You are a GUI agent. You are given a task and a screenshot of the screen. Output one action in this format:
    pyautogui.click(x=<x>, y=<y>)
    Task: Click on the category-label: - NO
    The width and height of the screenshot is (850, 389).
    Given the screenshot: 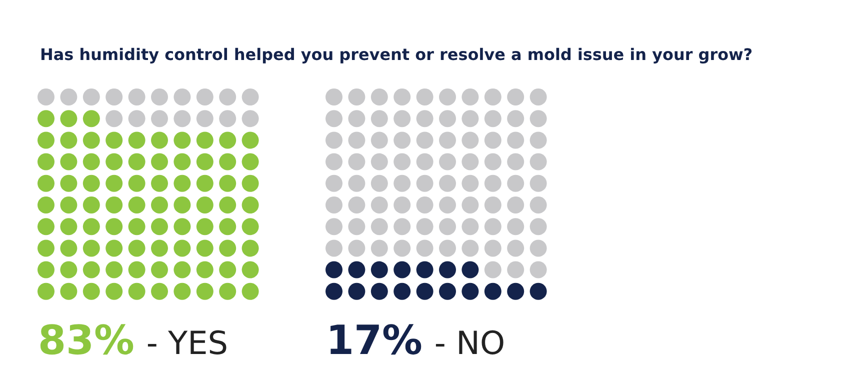 What is the action you would take?
    pyautogui.click(x=470, y=342)
    